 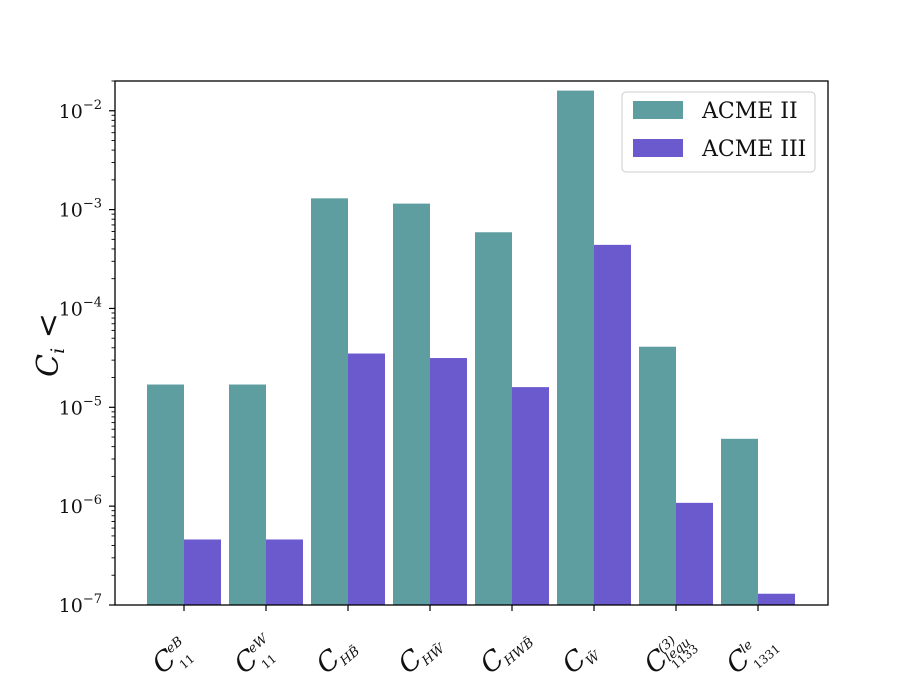 What do you see at coordinates (80, 307) in the screenshot?
I see `y-tick-label: 10⁻⁴` at bounding box center [80, 307].